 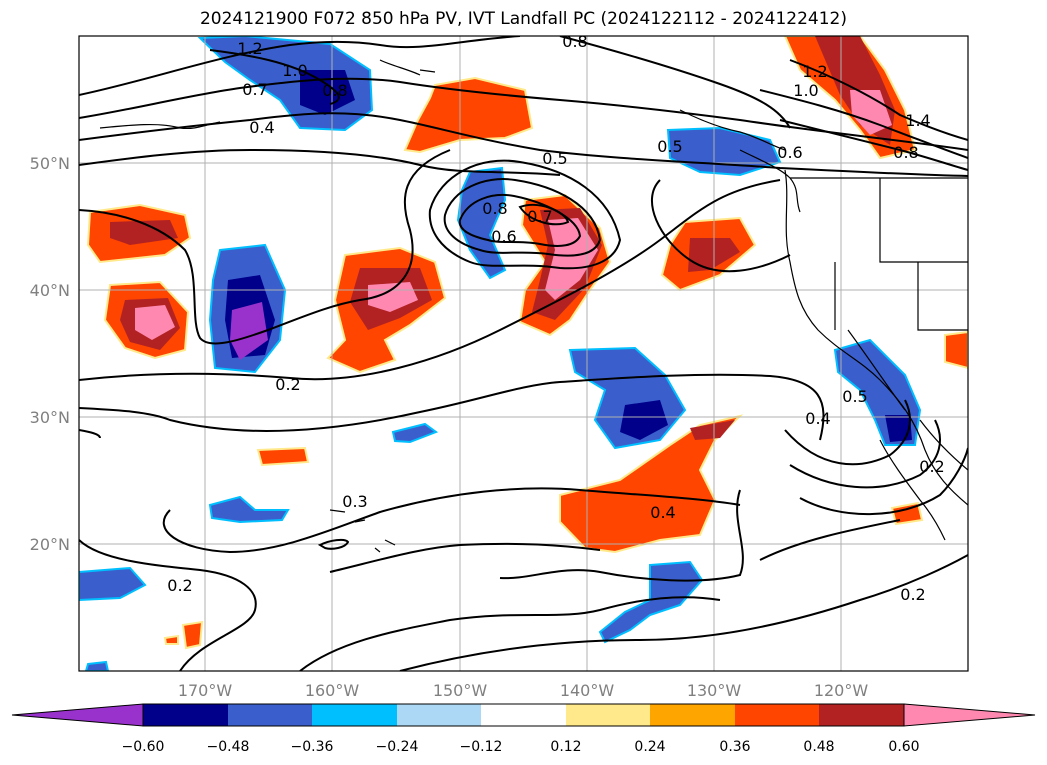 What do you see at coordinates (714, 690) in the screenshot?
I see `lon-label: 130°W` at bounding box center [714, 690].